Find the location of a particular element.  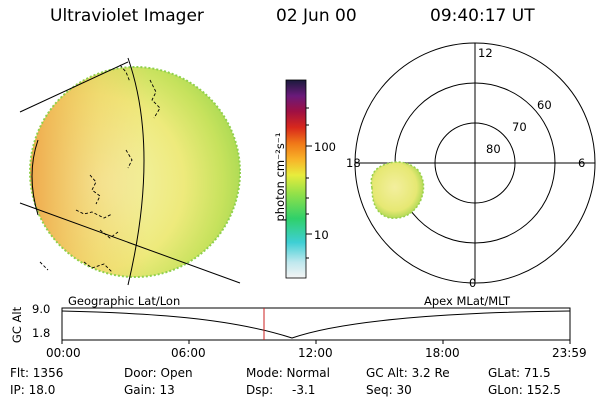

colorbar-tick-10: 10 is located at coordinates (321, 235).